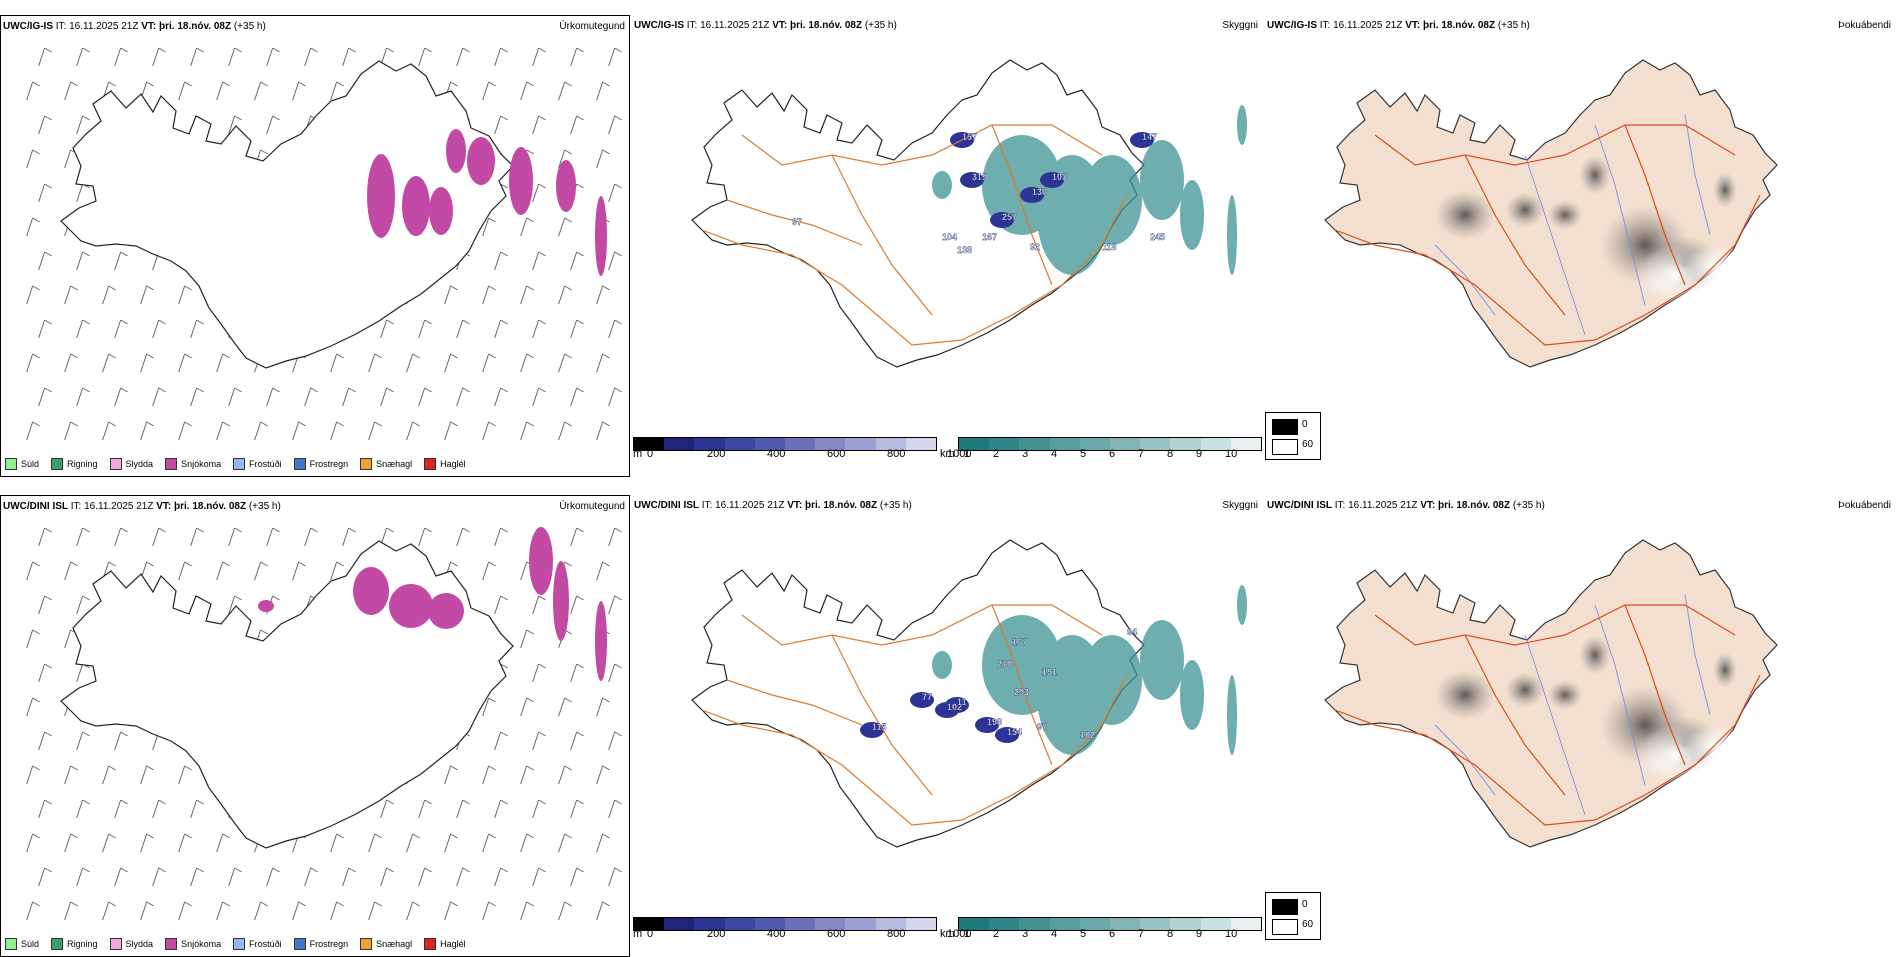 The image size is (1900, 957). I want to click on legend-item: Frostregn, so click(321, 944).